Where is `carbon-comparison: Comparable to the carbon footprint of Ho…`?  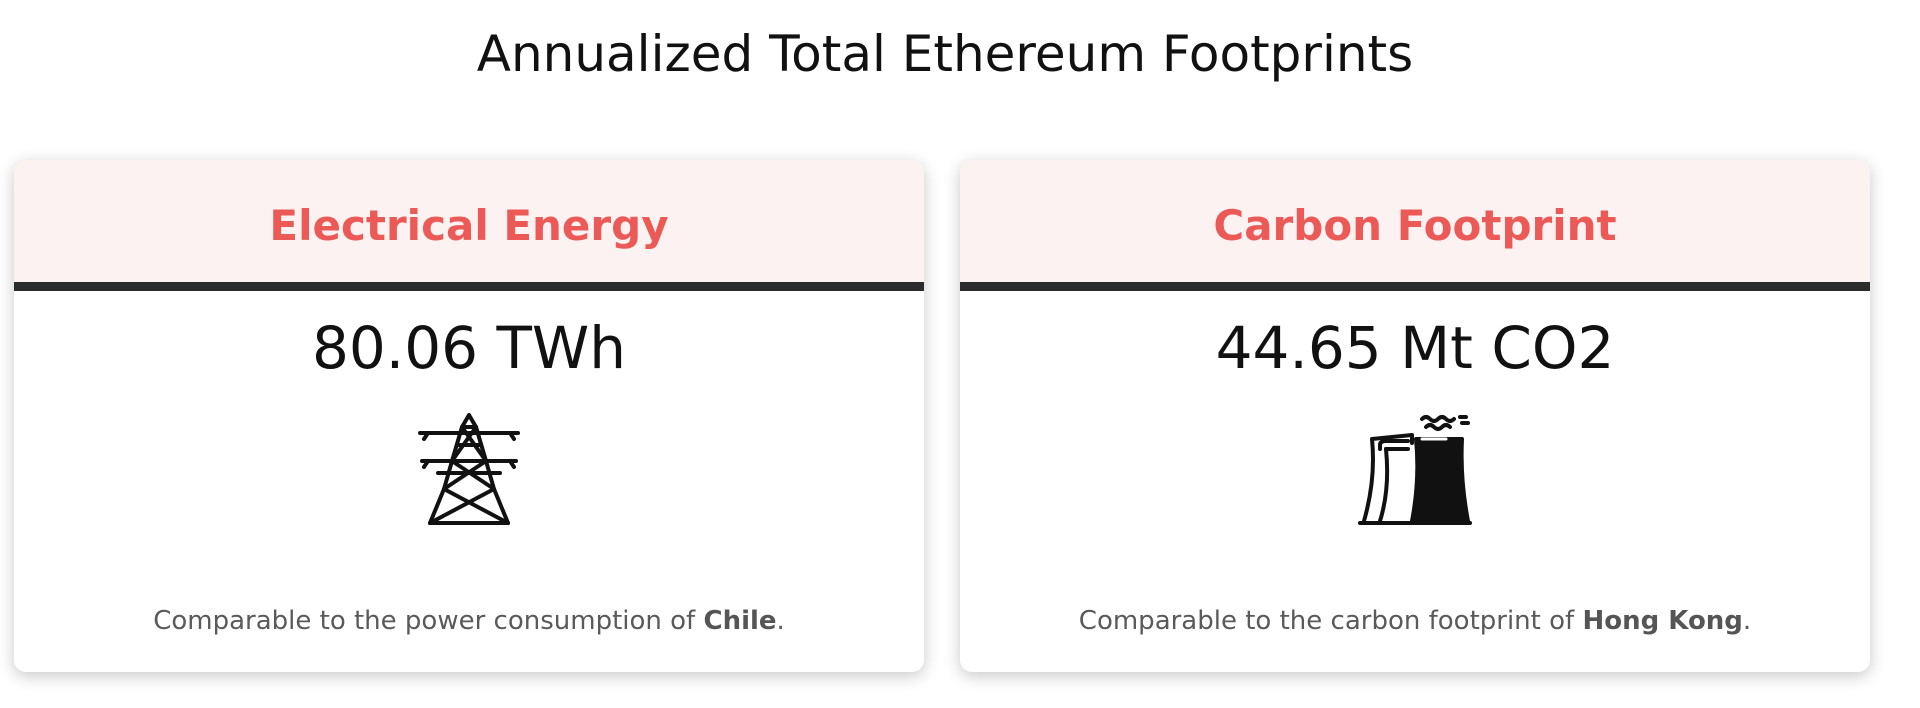 carbon-comparison: Comparable to the carbon footprint of Ho… is located at coordinates (1415, 621).